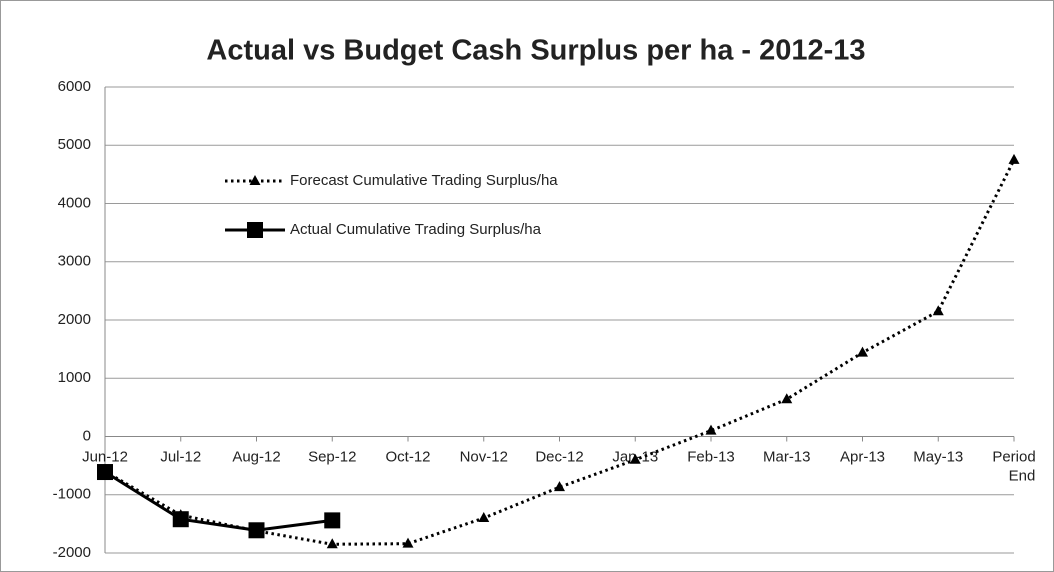 The height and width of the screenshot is (572, 1054). What do you see at coordinates (74, 144) in the screenshot?
I see `y-tick-label: 5000` at bounding box center [74, 144].